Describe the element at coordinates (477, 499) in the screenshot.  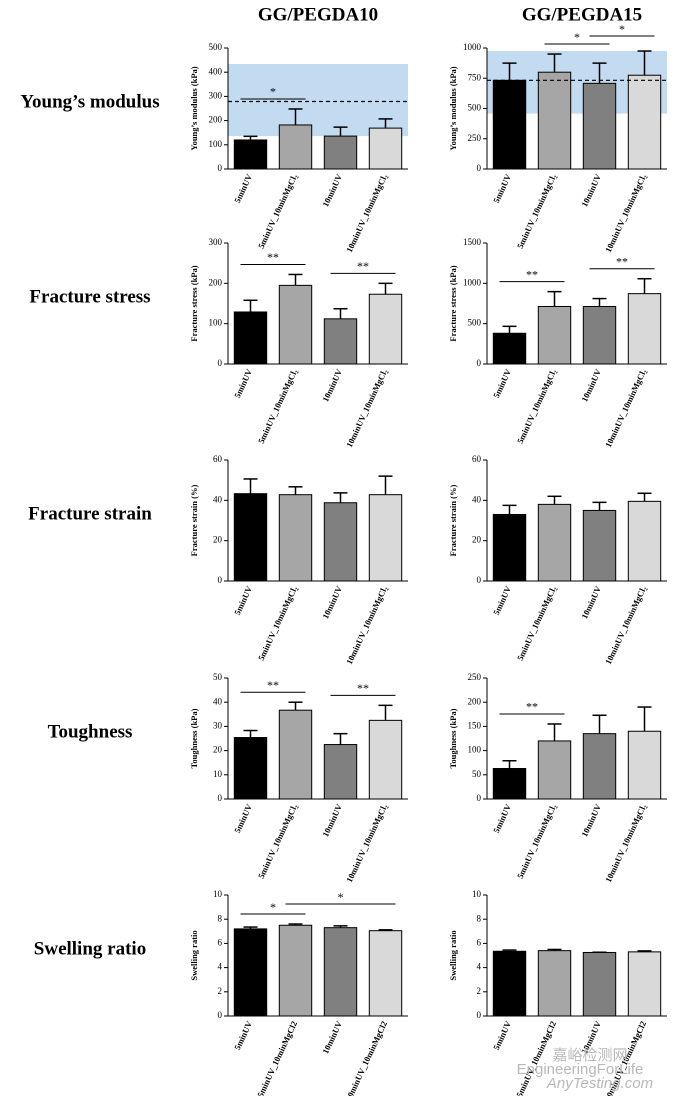
I see `y-tick-label: 40` at that location.